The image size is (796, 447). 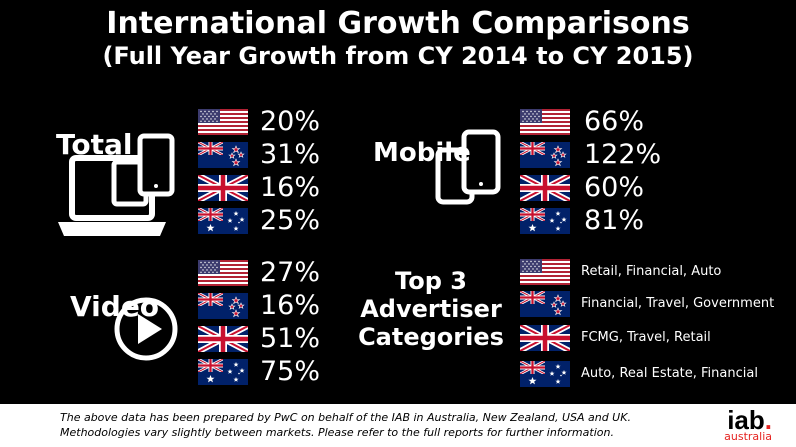 I want to click on video-uk-value: 51%, so click(x=290, y=338).